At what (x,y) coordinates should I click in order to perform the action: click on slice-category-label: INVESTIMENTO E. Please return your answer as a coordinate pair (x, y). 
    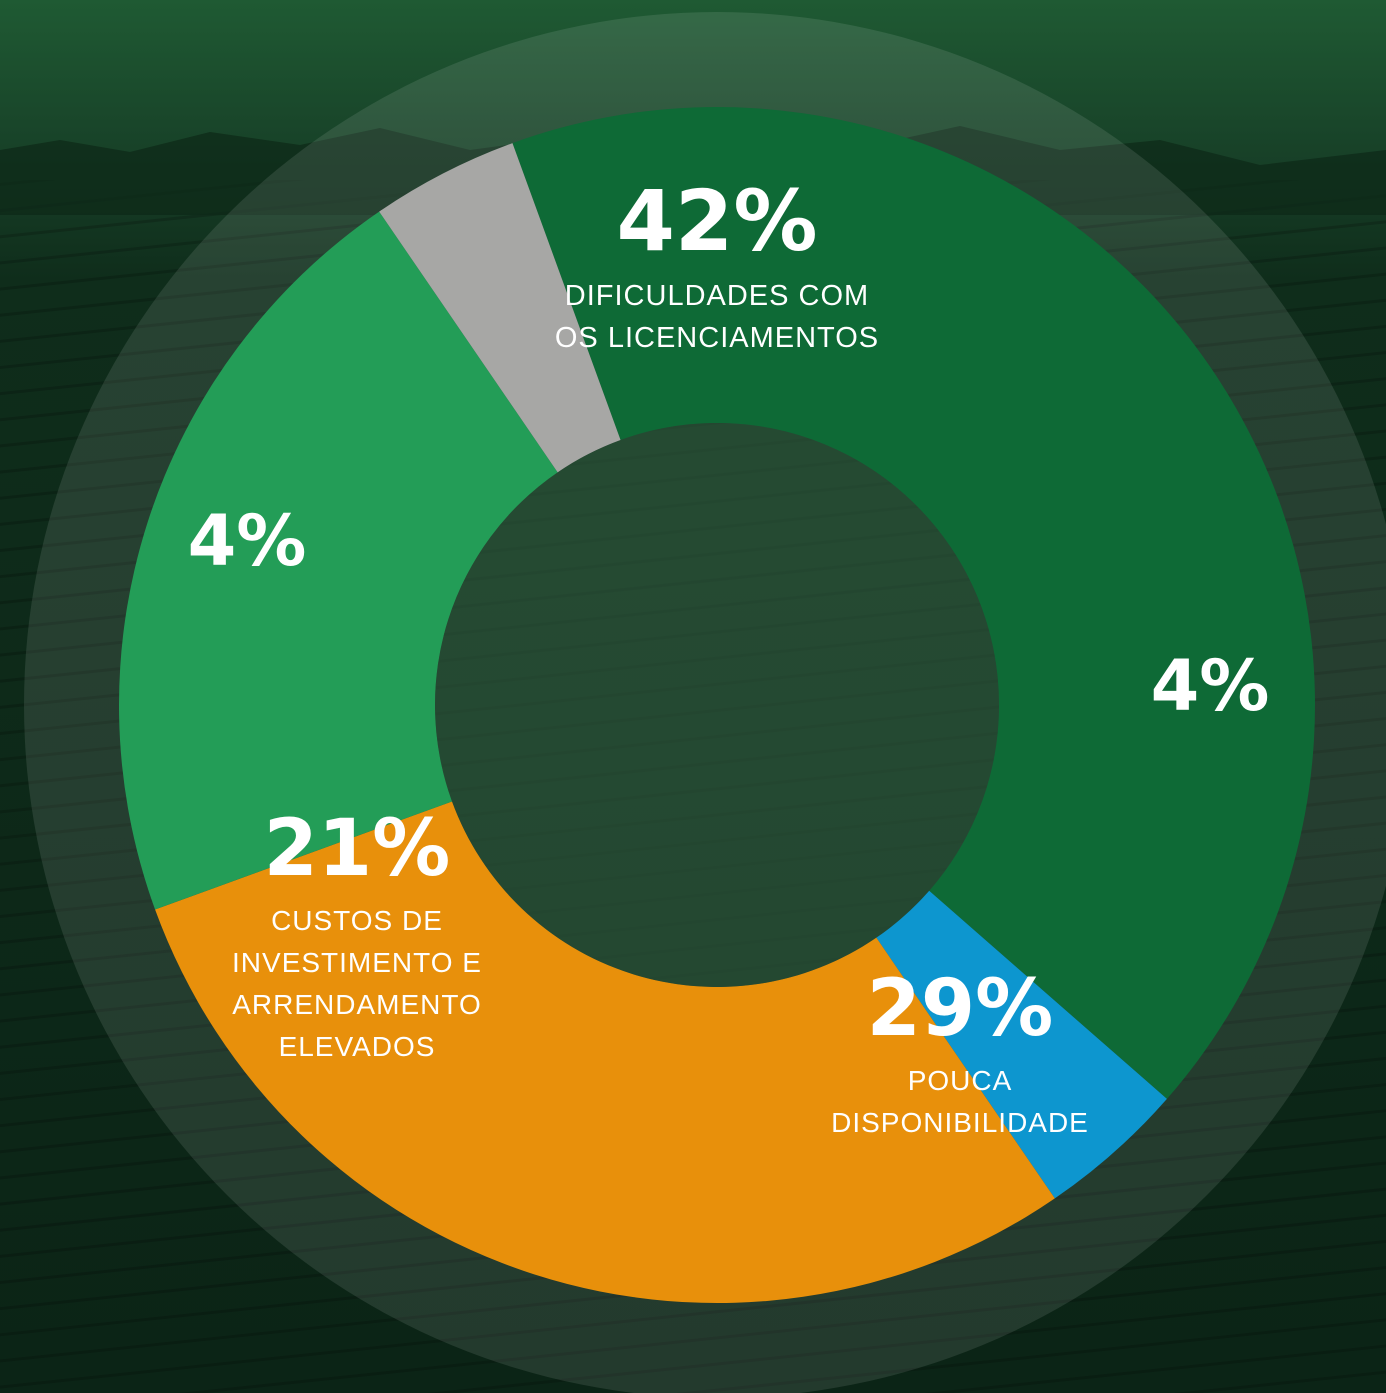
    Looking at the image, I should click on (357, 962).